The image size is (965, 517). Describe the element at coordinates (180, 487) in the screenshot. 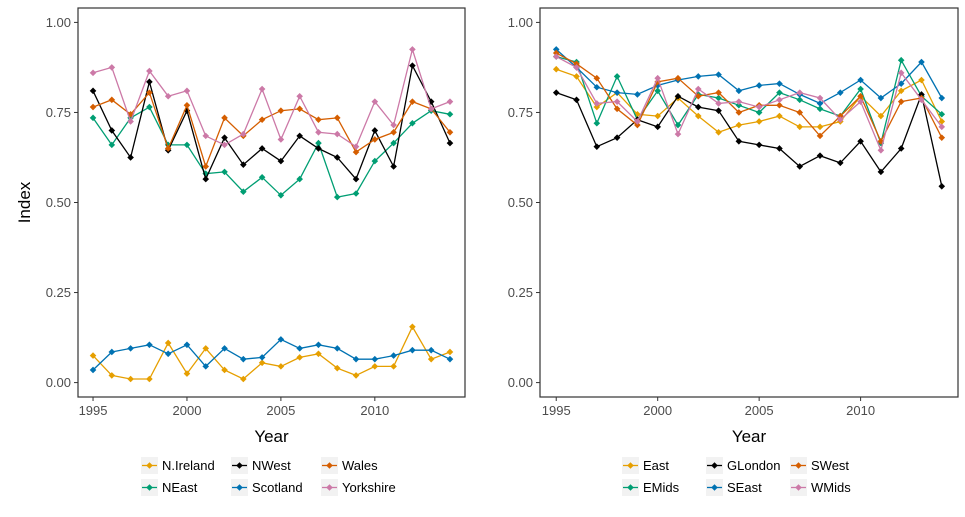

I see `legend-label: NEast` at that location.